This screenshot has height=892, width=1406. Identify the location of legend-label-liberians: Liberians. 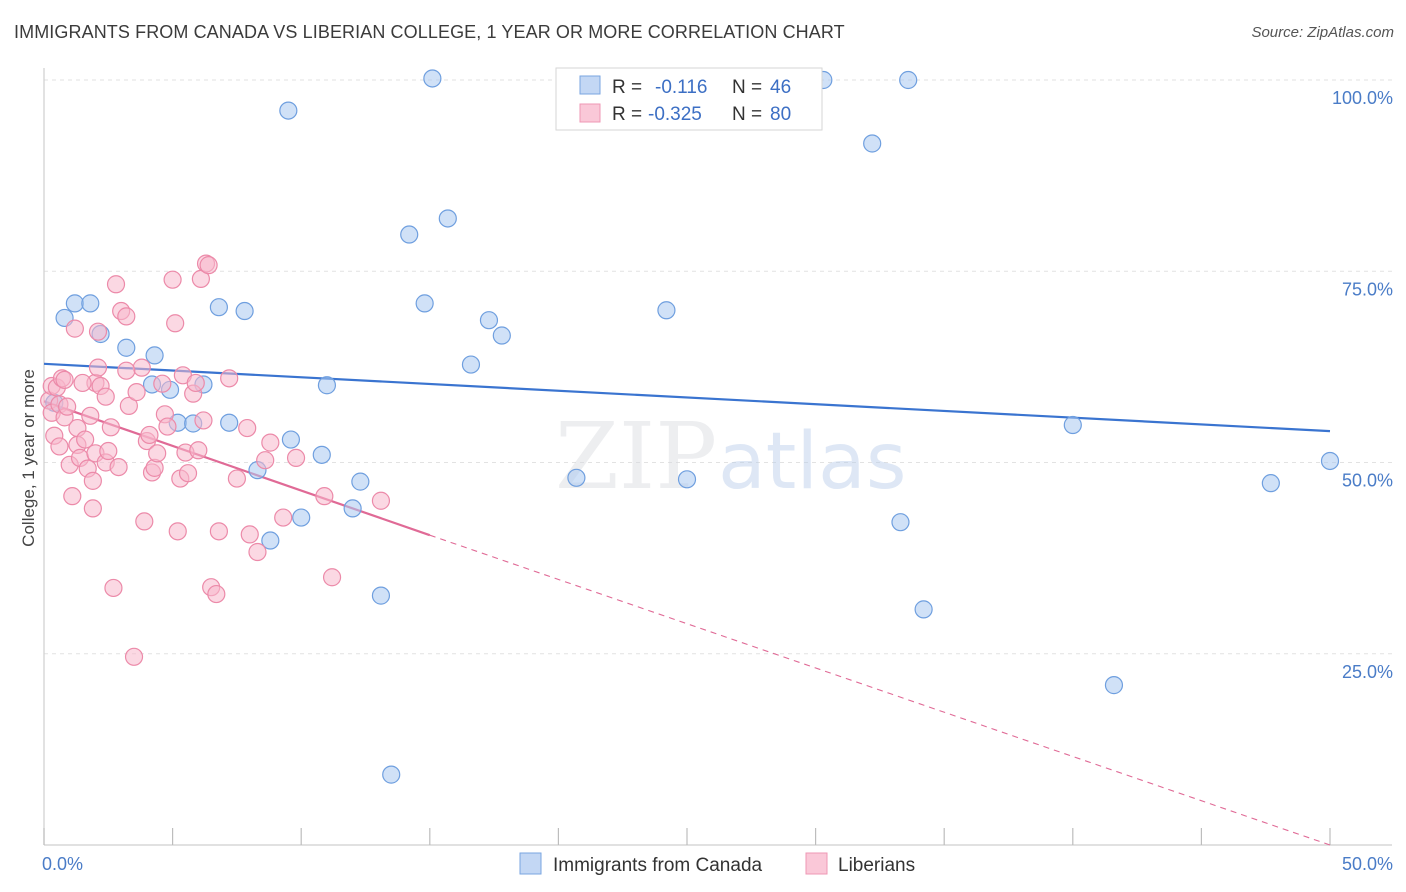
(876, 865).